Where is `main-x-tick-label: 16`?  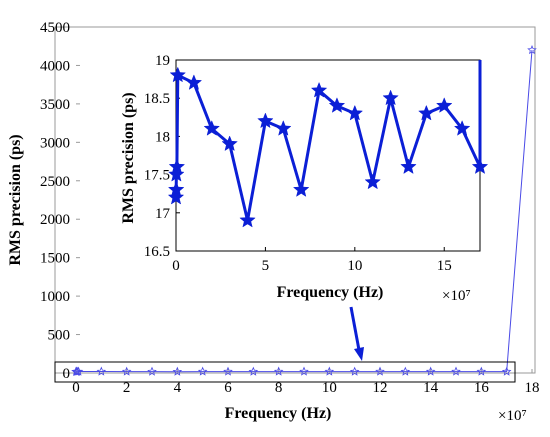 main-x-tick-label: 16 is located at coordinates (482, 388).